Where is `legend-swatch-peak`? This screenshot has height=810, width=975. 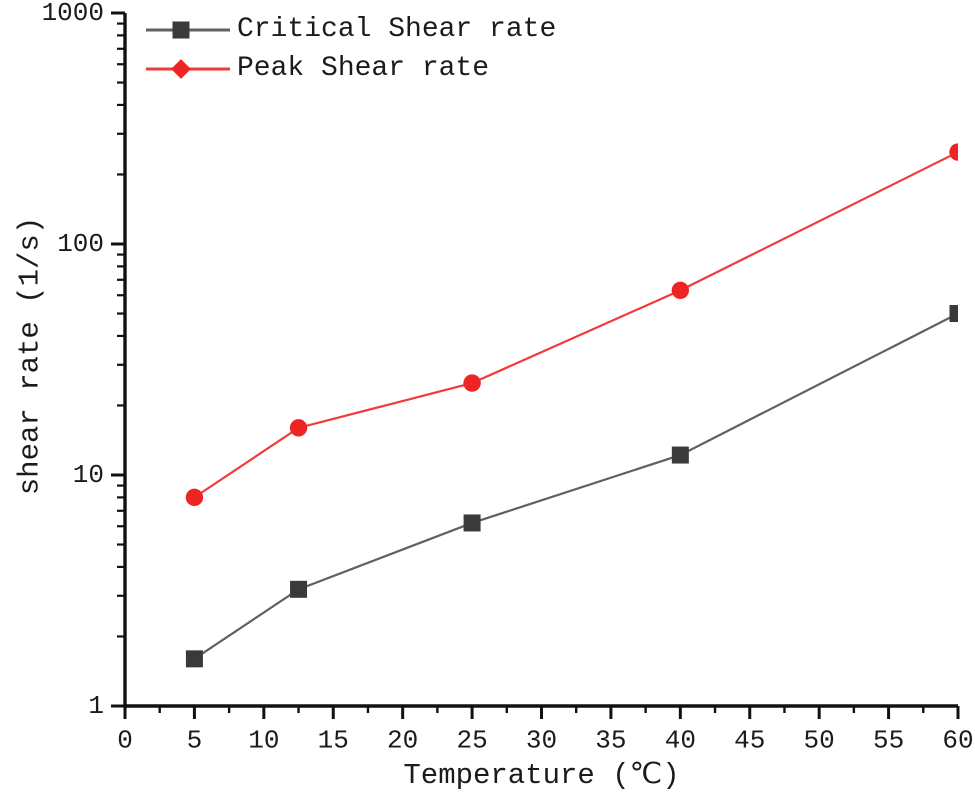 legend-swatch-peak is located at coordinates (188, 69).